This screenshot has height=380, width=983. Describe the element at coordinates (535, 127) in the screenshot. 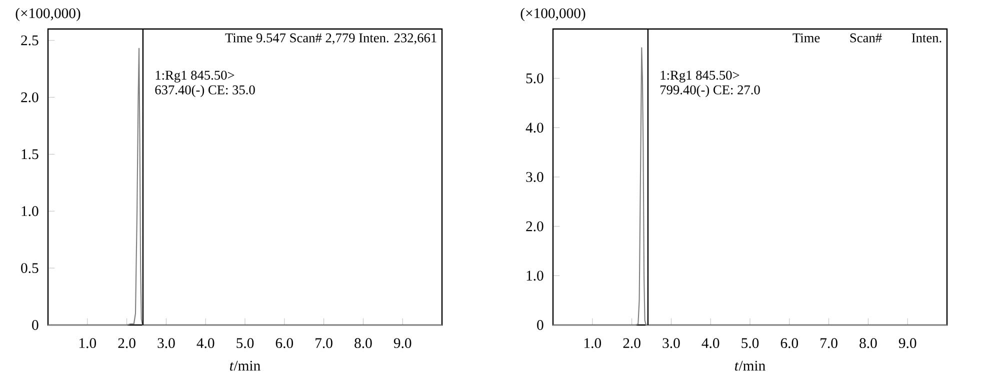

I see `y-tick-label: 4.0` at that location.